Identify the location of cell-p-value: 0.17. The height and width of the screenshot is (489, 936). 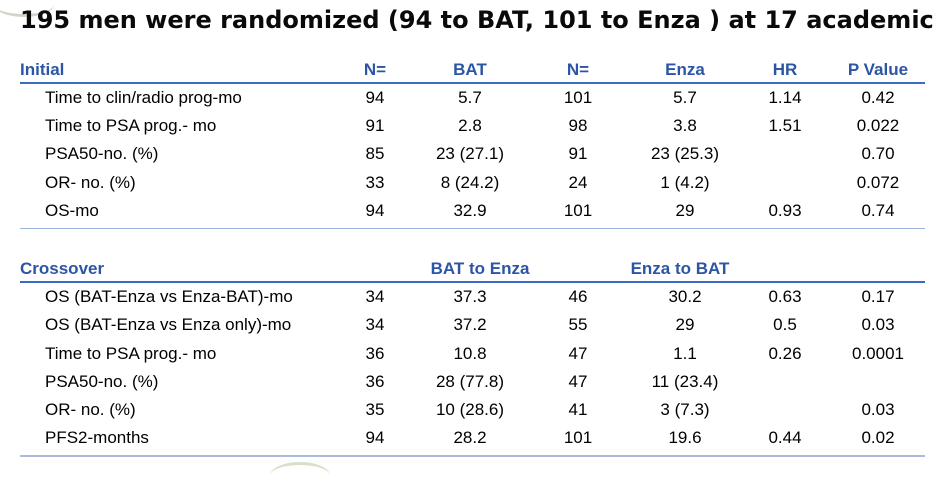
(878, 296).